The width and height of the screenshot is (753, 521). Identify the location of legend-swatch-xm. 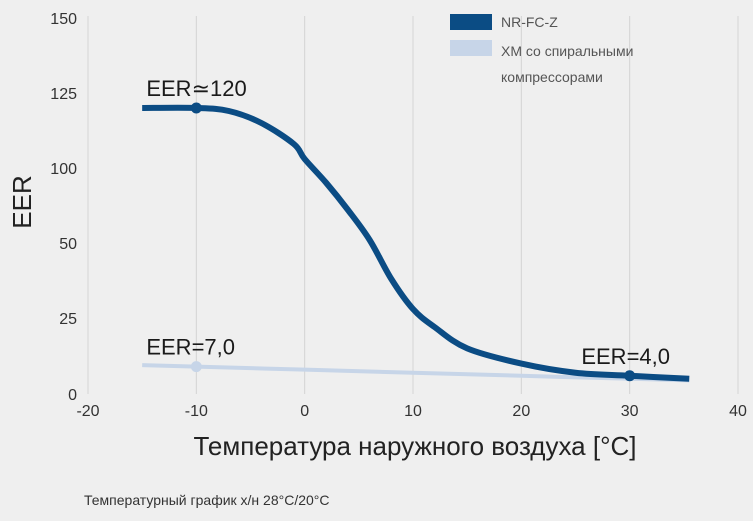
(471, 48).